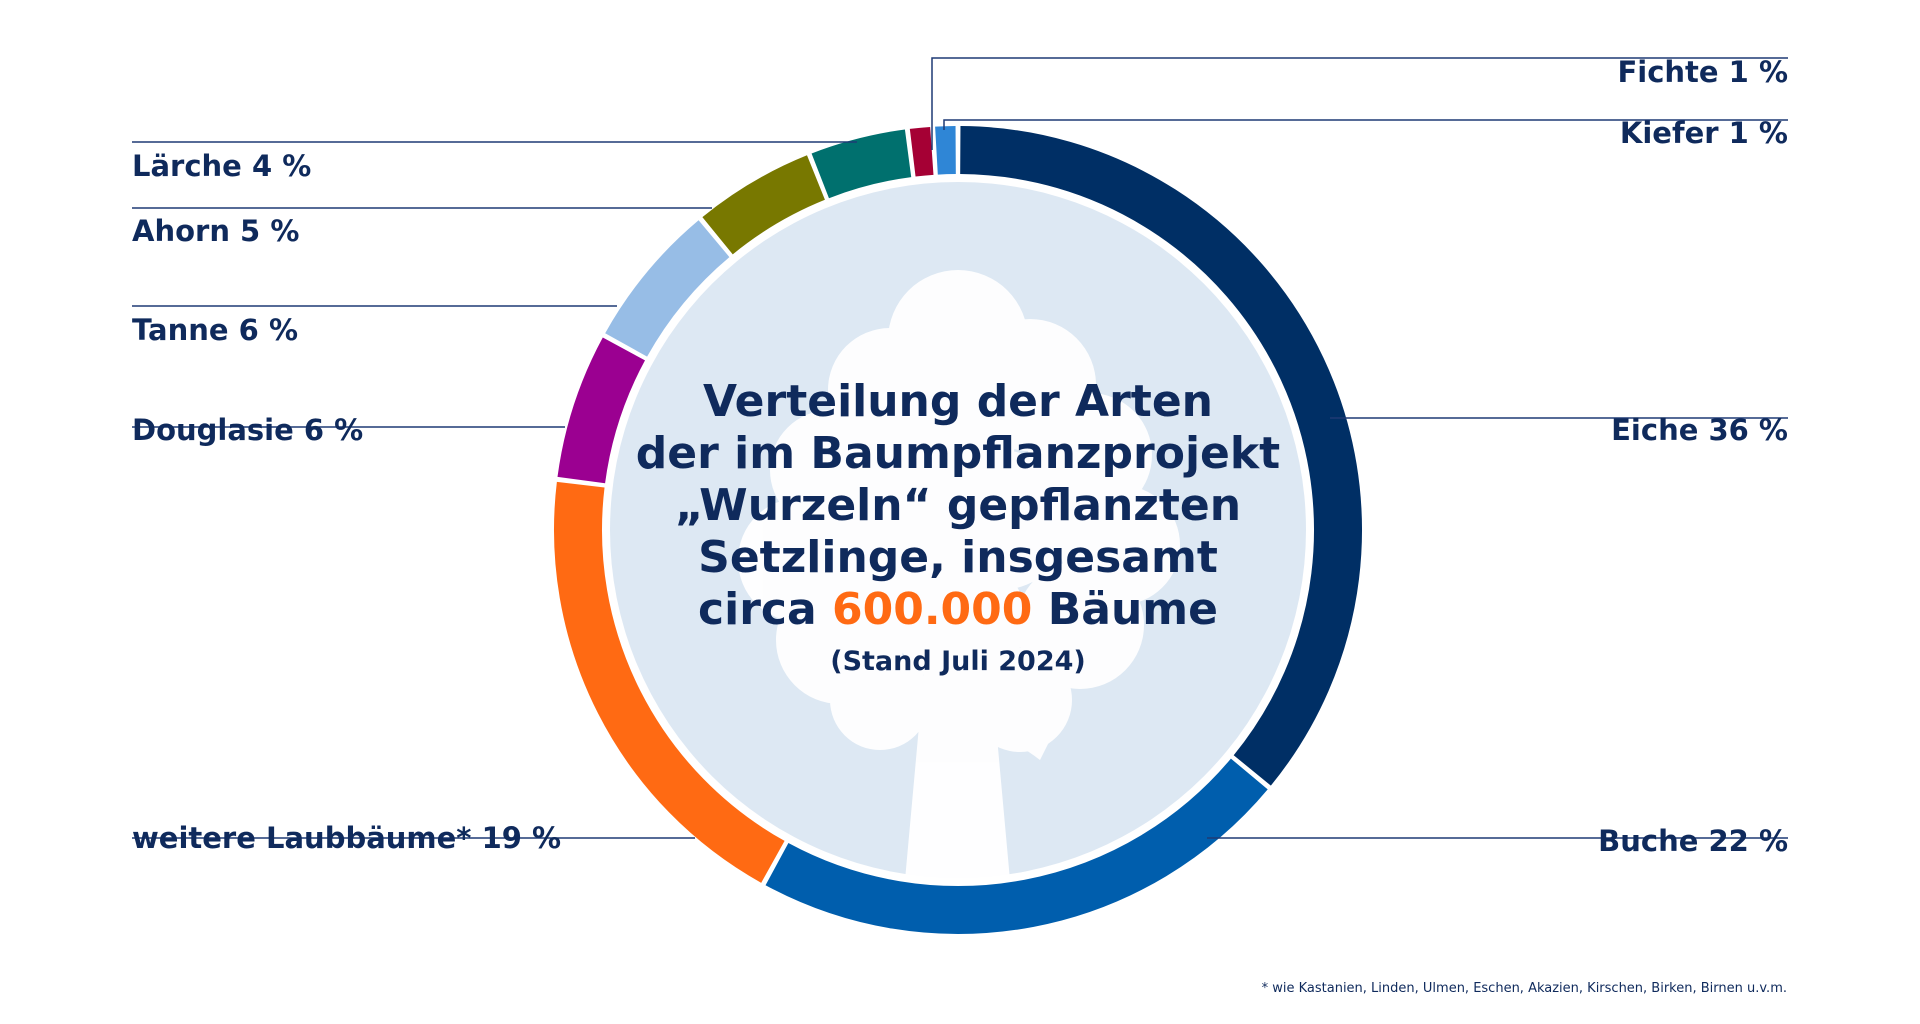 This screenshot has height=1024, width=1920. What do you see at coordinates (1016, 846) in the screenshot?
I see `slice-buche` at bounding box center [1016, 846].